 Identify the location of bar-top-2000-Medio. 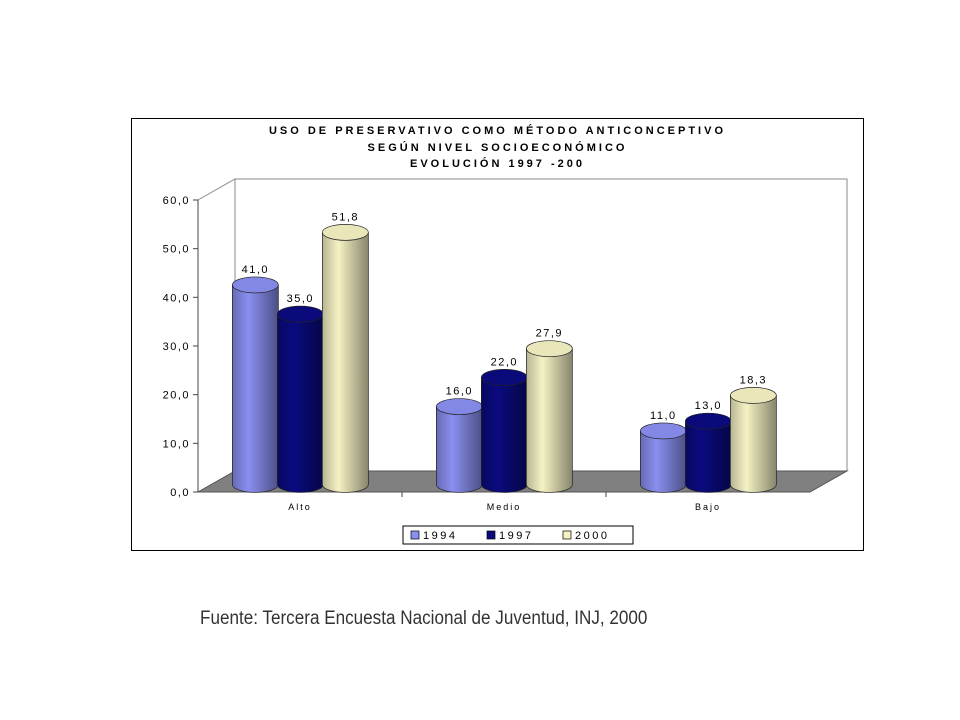
(549, 349).